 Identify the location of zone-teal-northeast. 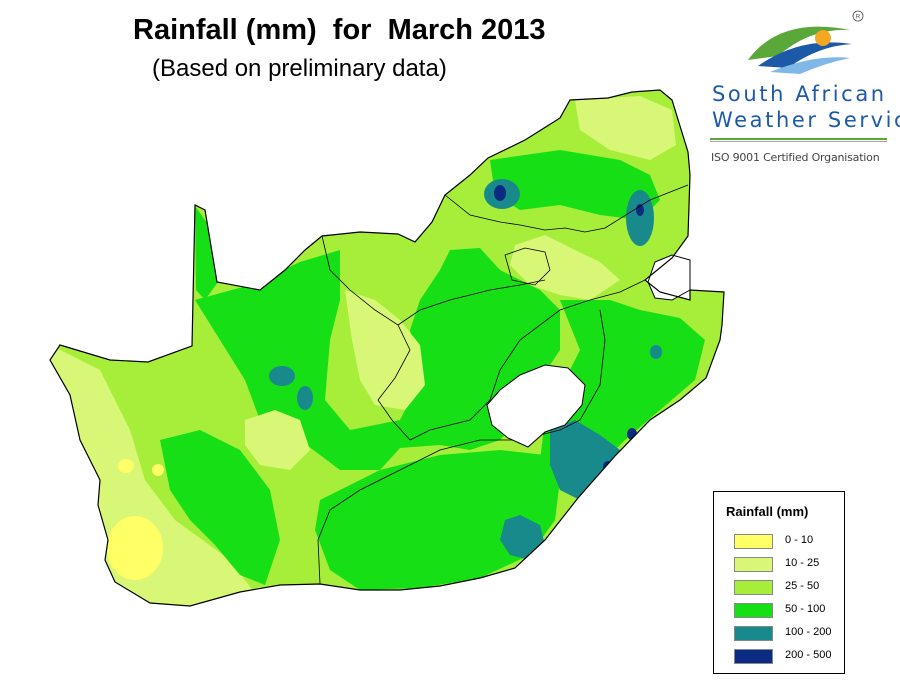
(640, 218).